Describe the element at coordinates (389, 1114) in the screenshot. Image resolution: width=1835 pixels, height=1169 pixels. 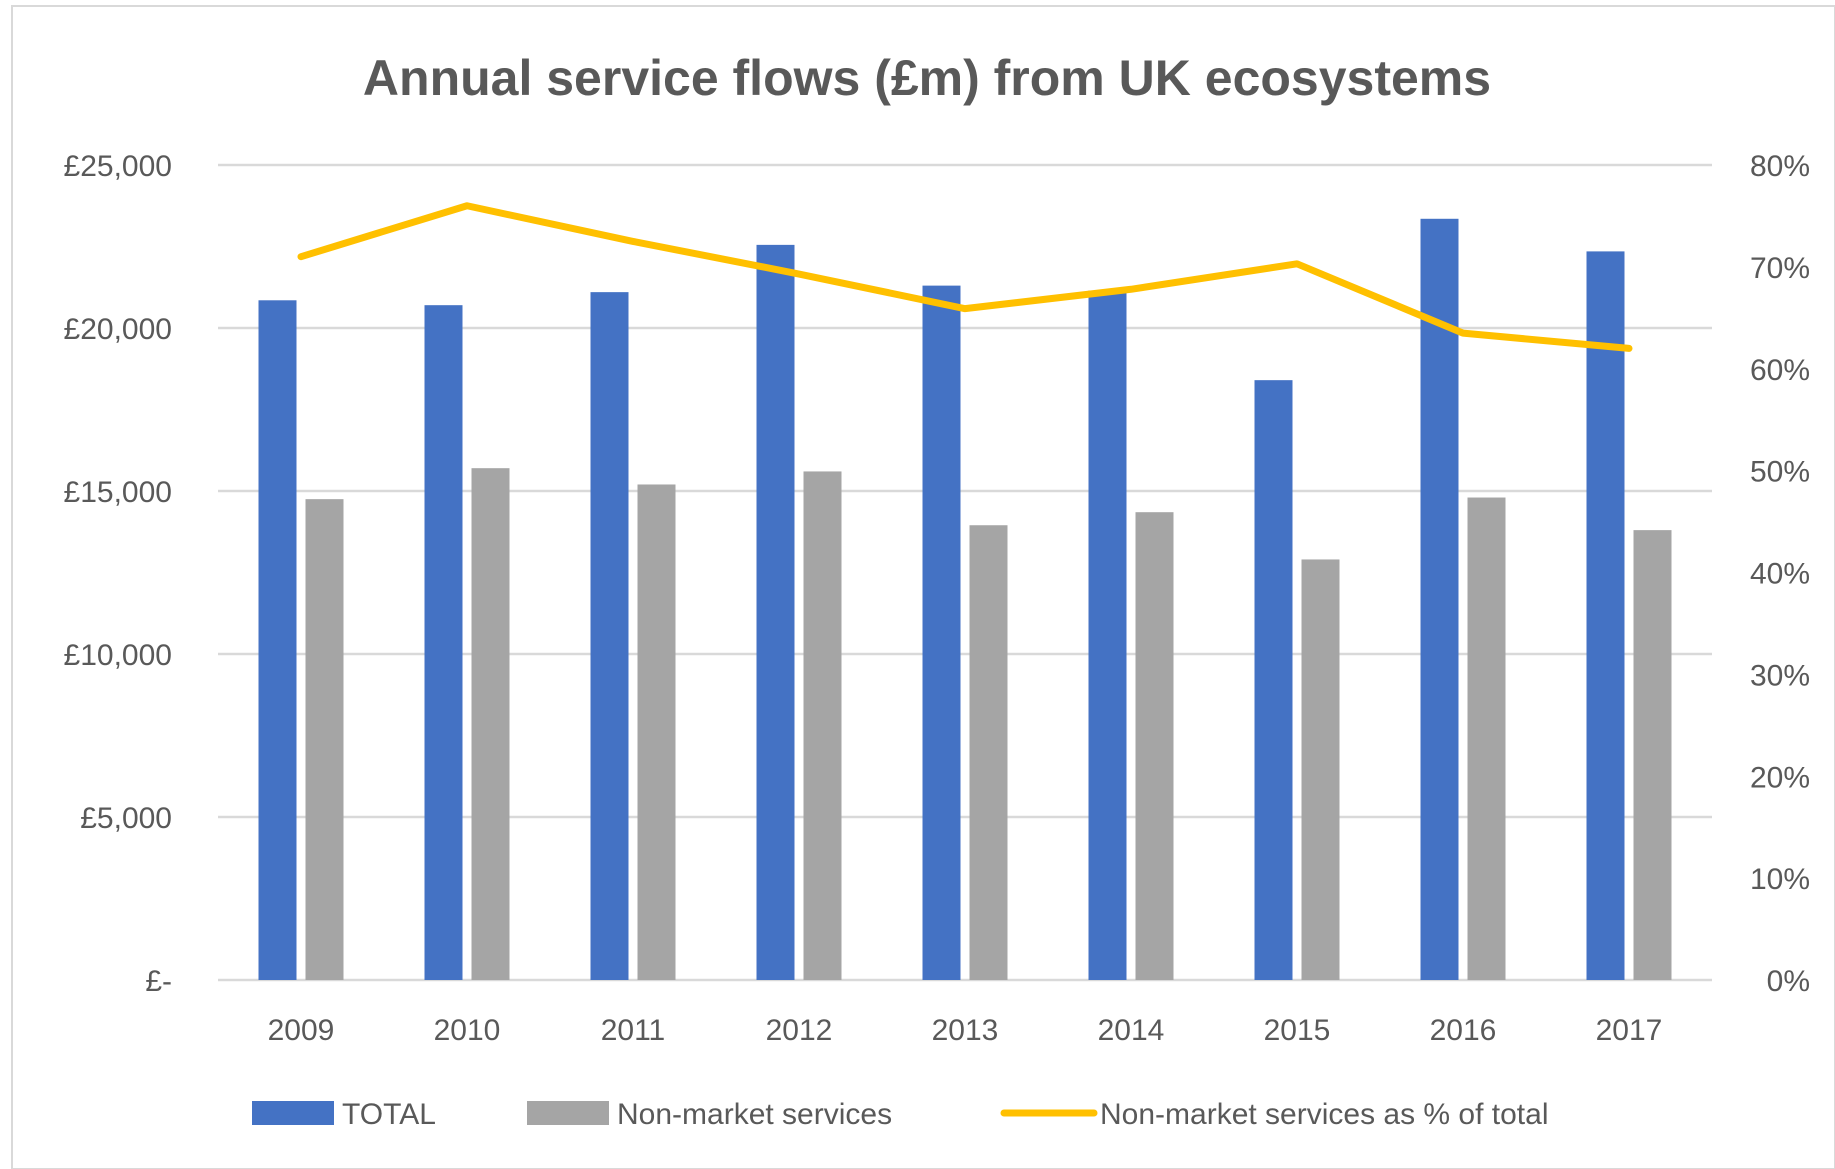
I see `legend-label-0: TOTAL` at that location.